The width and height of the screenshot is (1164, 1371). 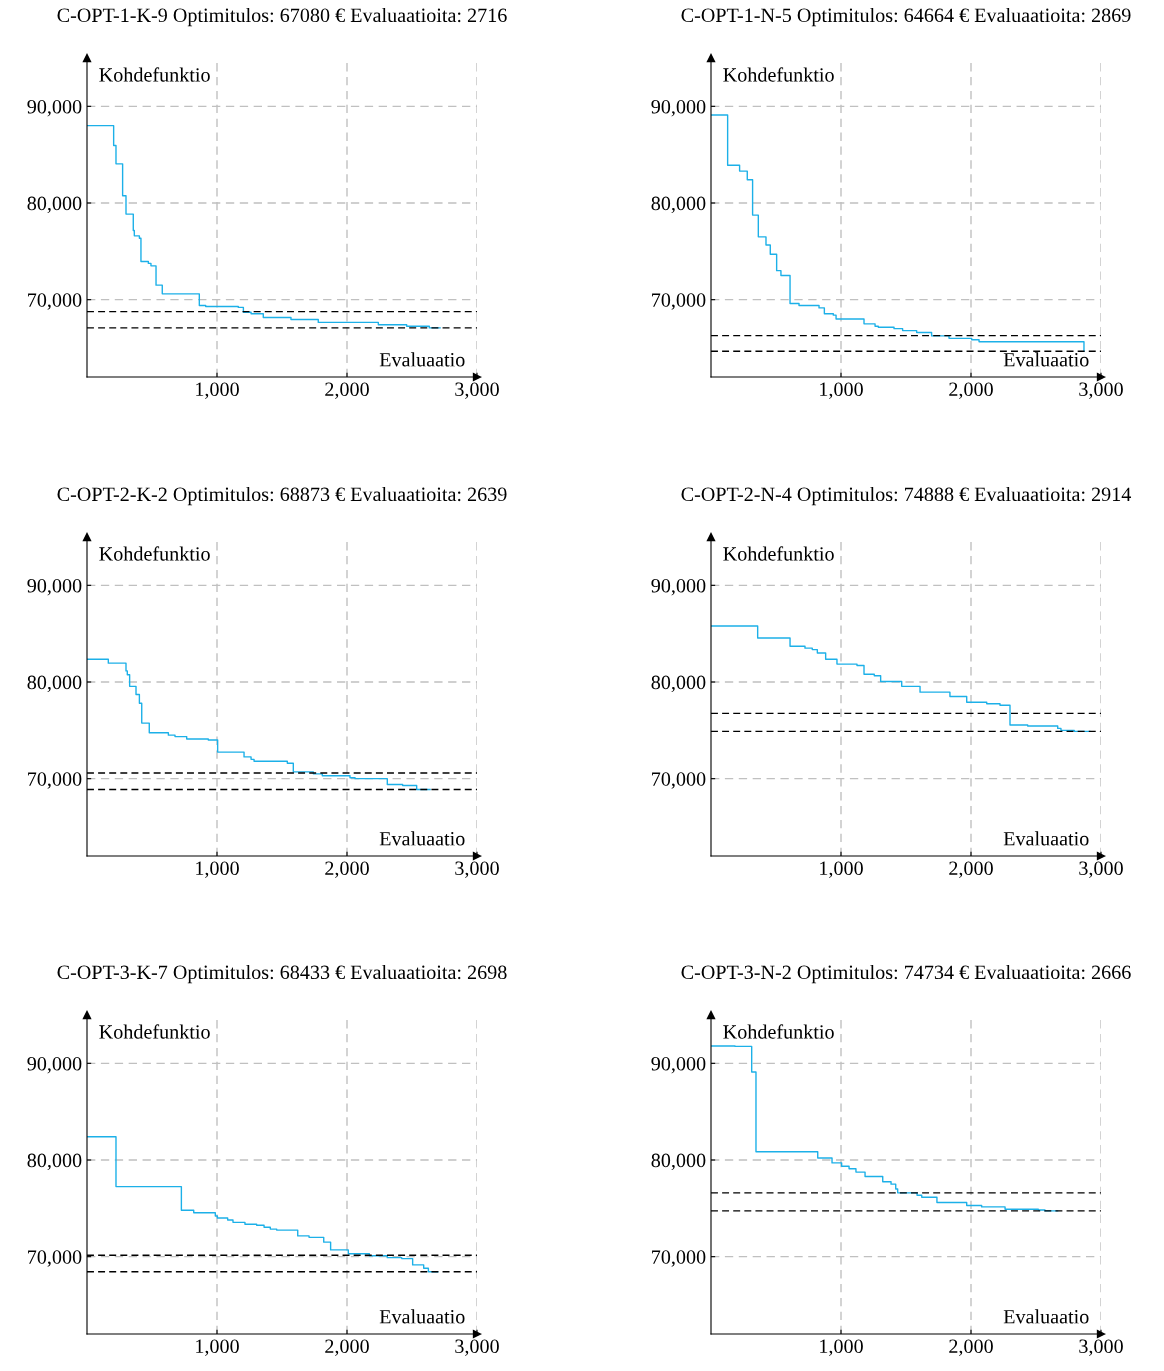 I want to click on chart-title: C-OPT-3-K-7 Optimitulos: 68433 € Evaluaatioita: 2698, so click(x=282, y=974).